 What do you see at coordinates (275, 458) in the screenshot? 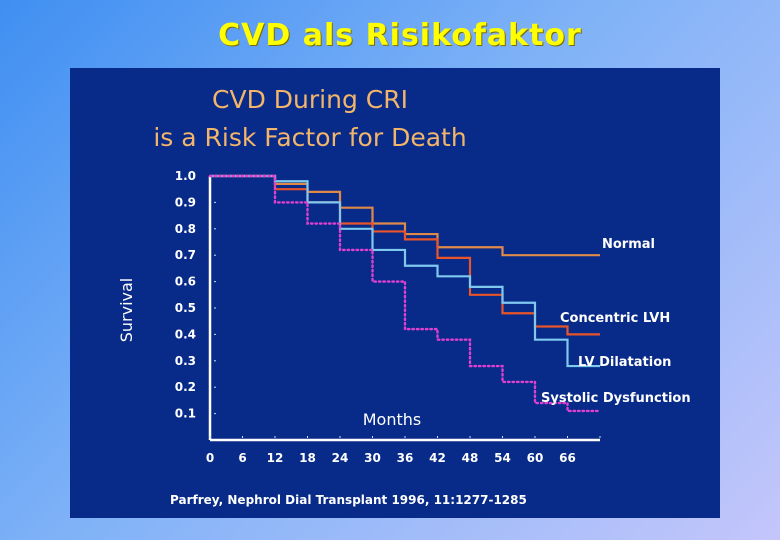
I see `x-tick-label: 12` at bounding box center [275, 458].